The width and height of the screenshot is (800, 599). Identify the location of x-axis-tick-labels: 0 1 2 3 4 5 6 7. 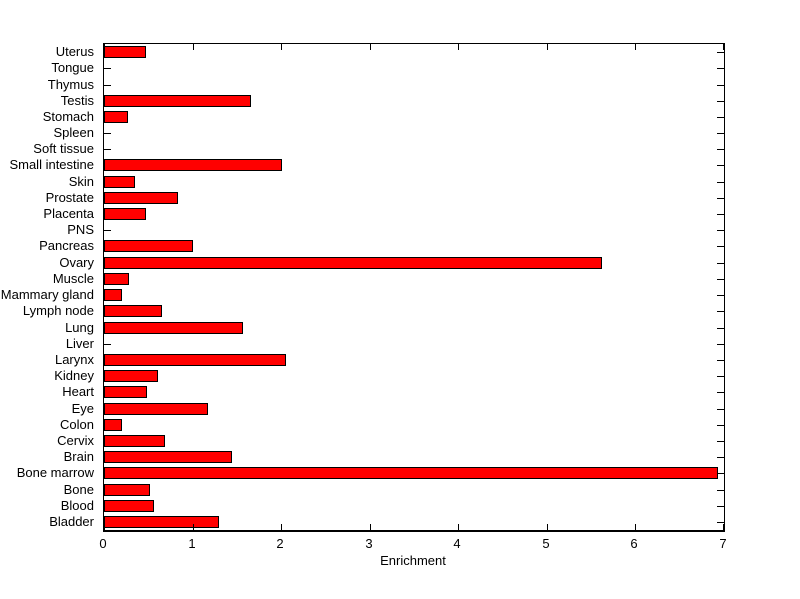
(400, 544).